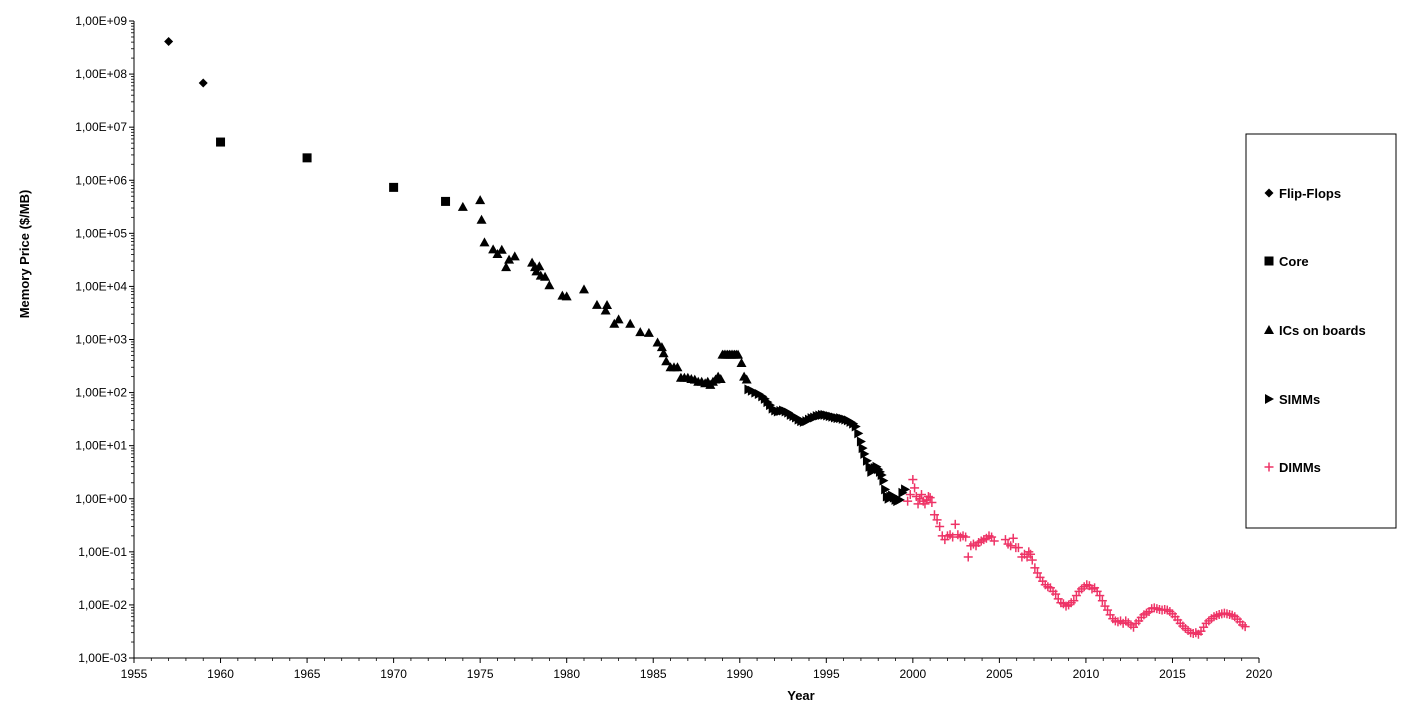 The height and width of the screenshot is (716, 1409). Describe the element at coordinates (827, 445) in the screenshot. I see `series-simms` at that location.